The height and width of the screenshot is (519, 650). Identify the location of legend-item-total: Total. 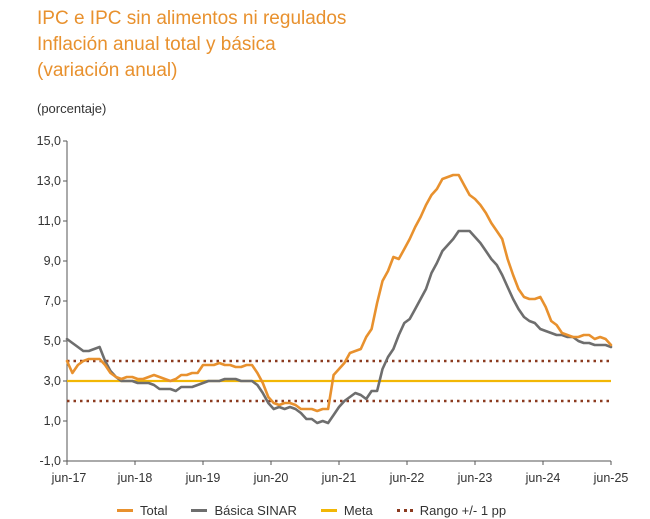
(142, 510).